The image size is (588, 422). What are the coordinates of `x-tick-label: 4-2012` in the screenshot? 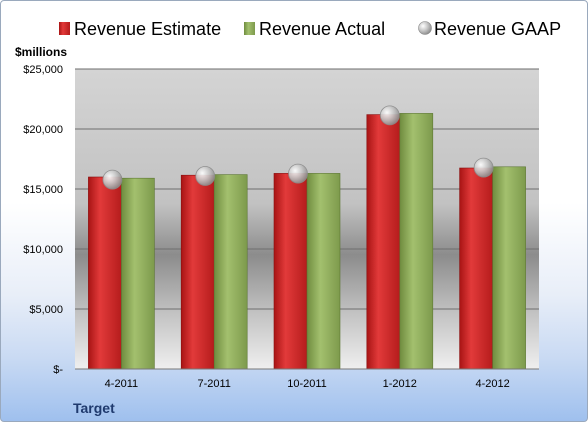 It's located at (492, 384).